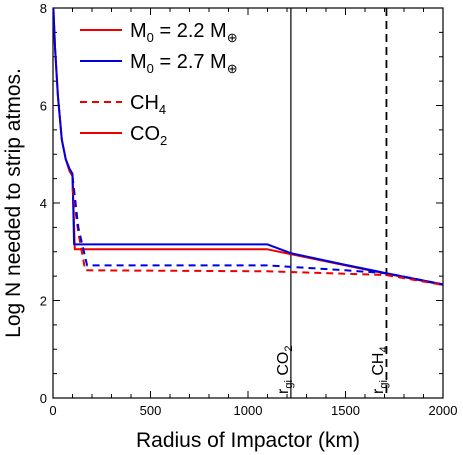 The height and width of the screenshot is (455, 463). Describe the element at coordinates (384, 384) in the screenshot. I see `vline-label-ch4-sub: gi` at that location.